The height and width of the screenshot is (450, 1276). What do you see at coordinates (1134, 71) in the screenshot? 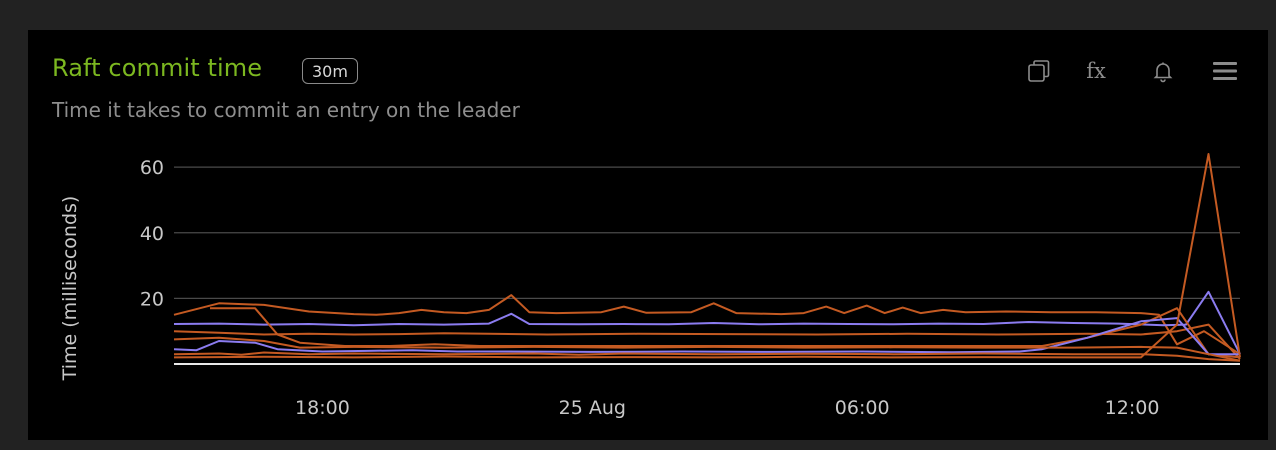
I see `panel-toolbar: fx` at bounding box center [1134, 71].